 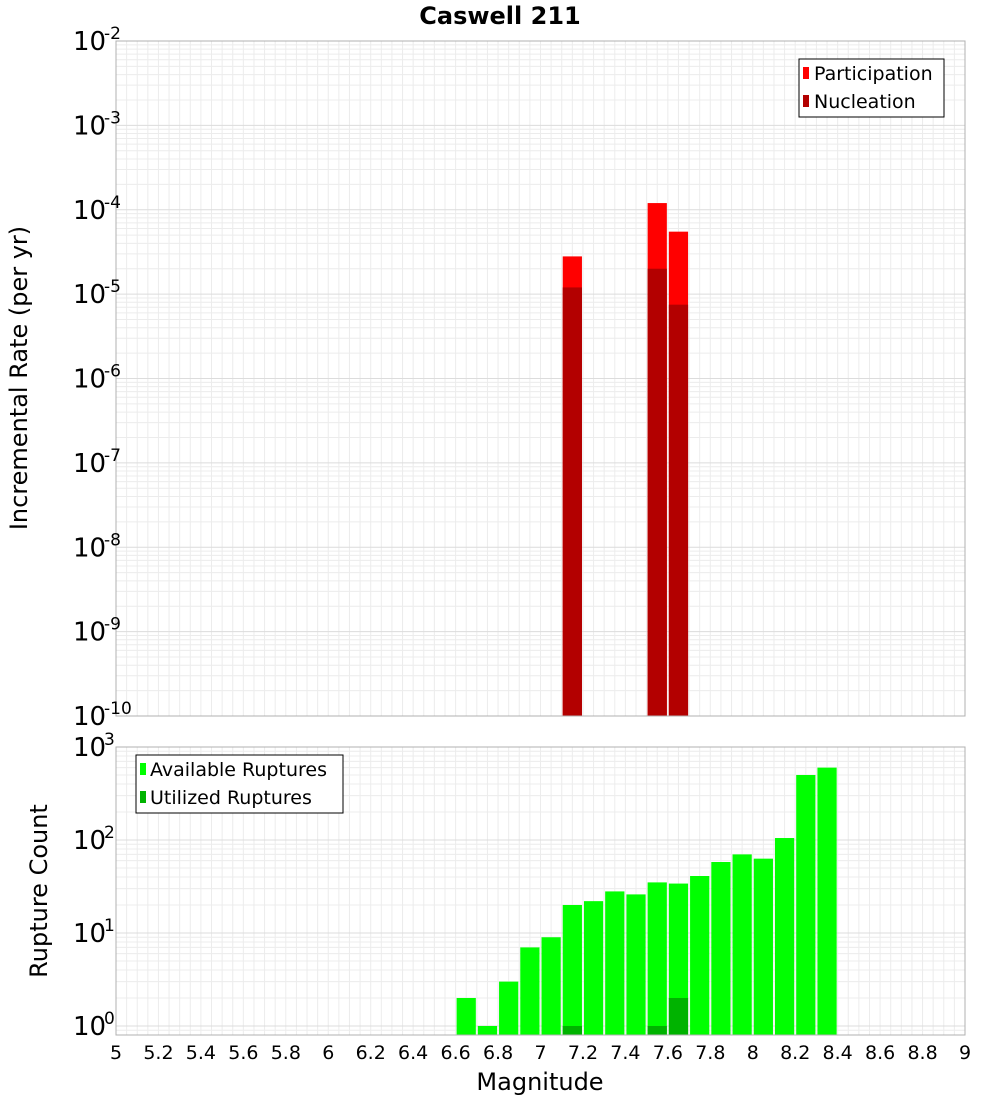 I want to click on x-tick-label: 5, so click(x=116, y=1053).